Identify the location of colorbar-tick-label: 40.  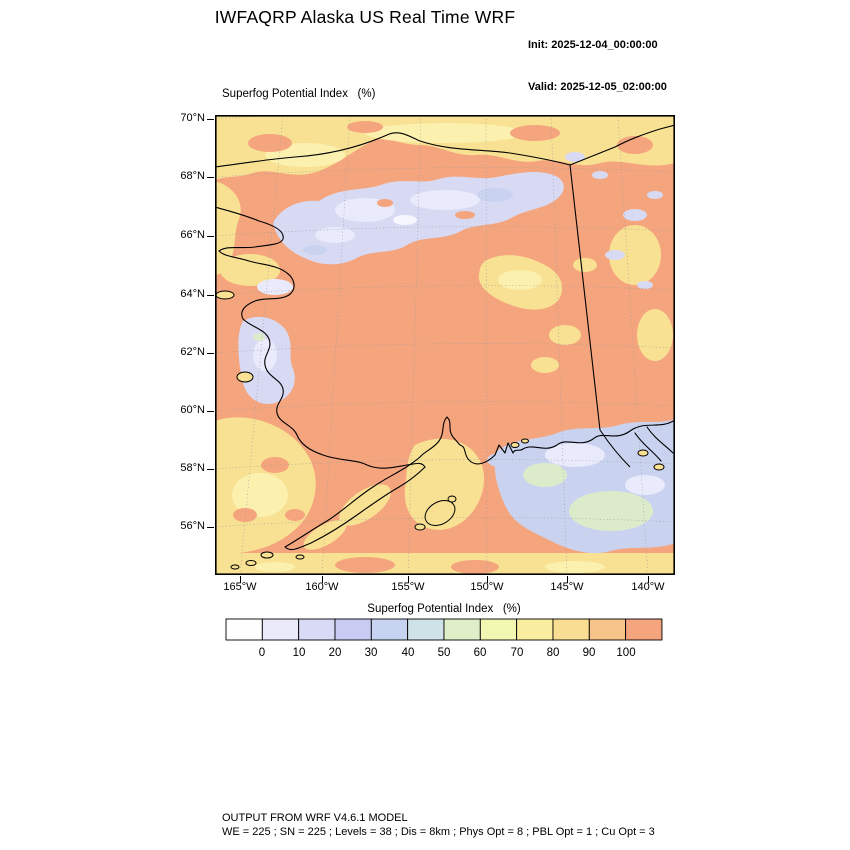
(408, 653).